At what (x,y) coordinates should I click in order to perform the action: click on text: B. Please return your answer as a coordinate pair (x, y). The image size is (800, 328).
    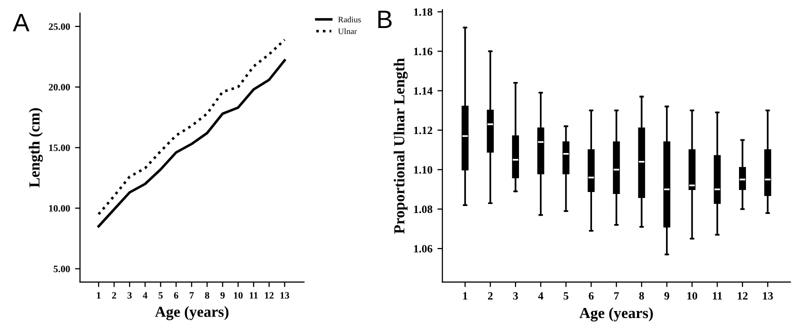
    Looking at the image, I should click on (385, 19).